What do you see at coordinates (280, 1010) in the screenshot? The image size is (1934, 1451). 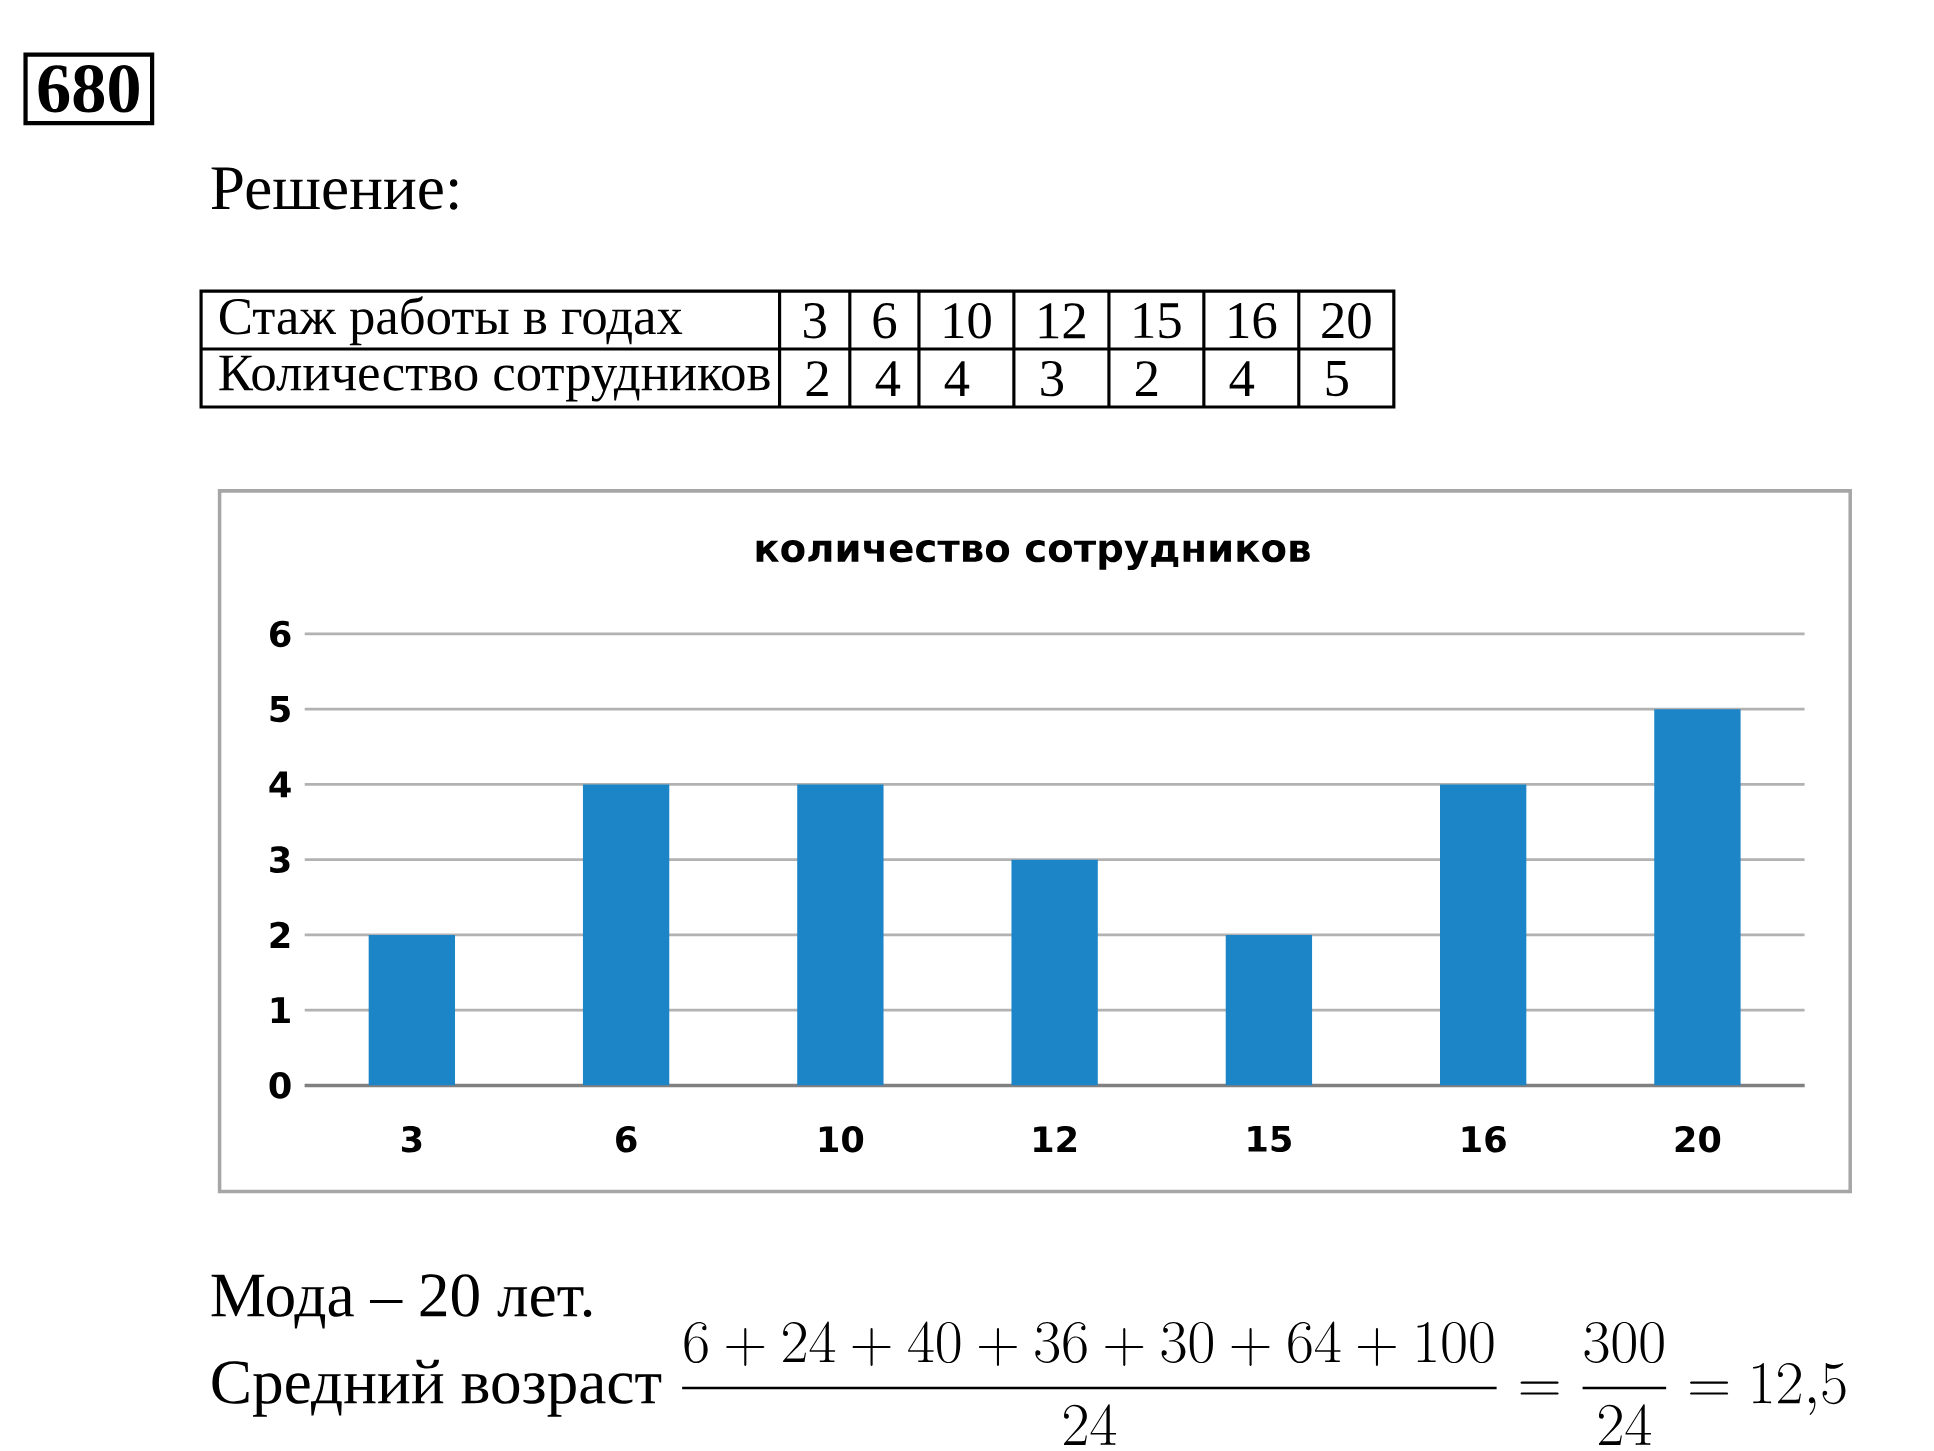 I see `y-tick-label: 1` at bounding box center [280, 1010].